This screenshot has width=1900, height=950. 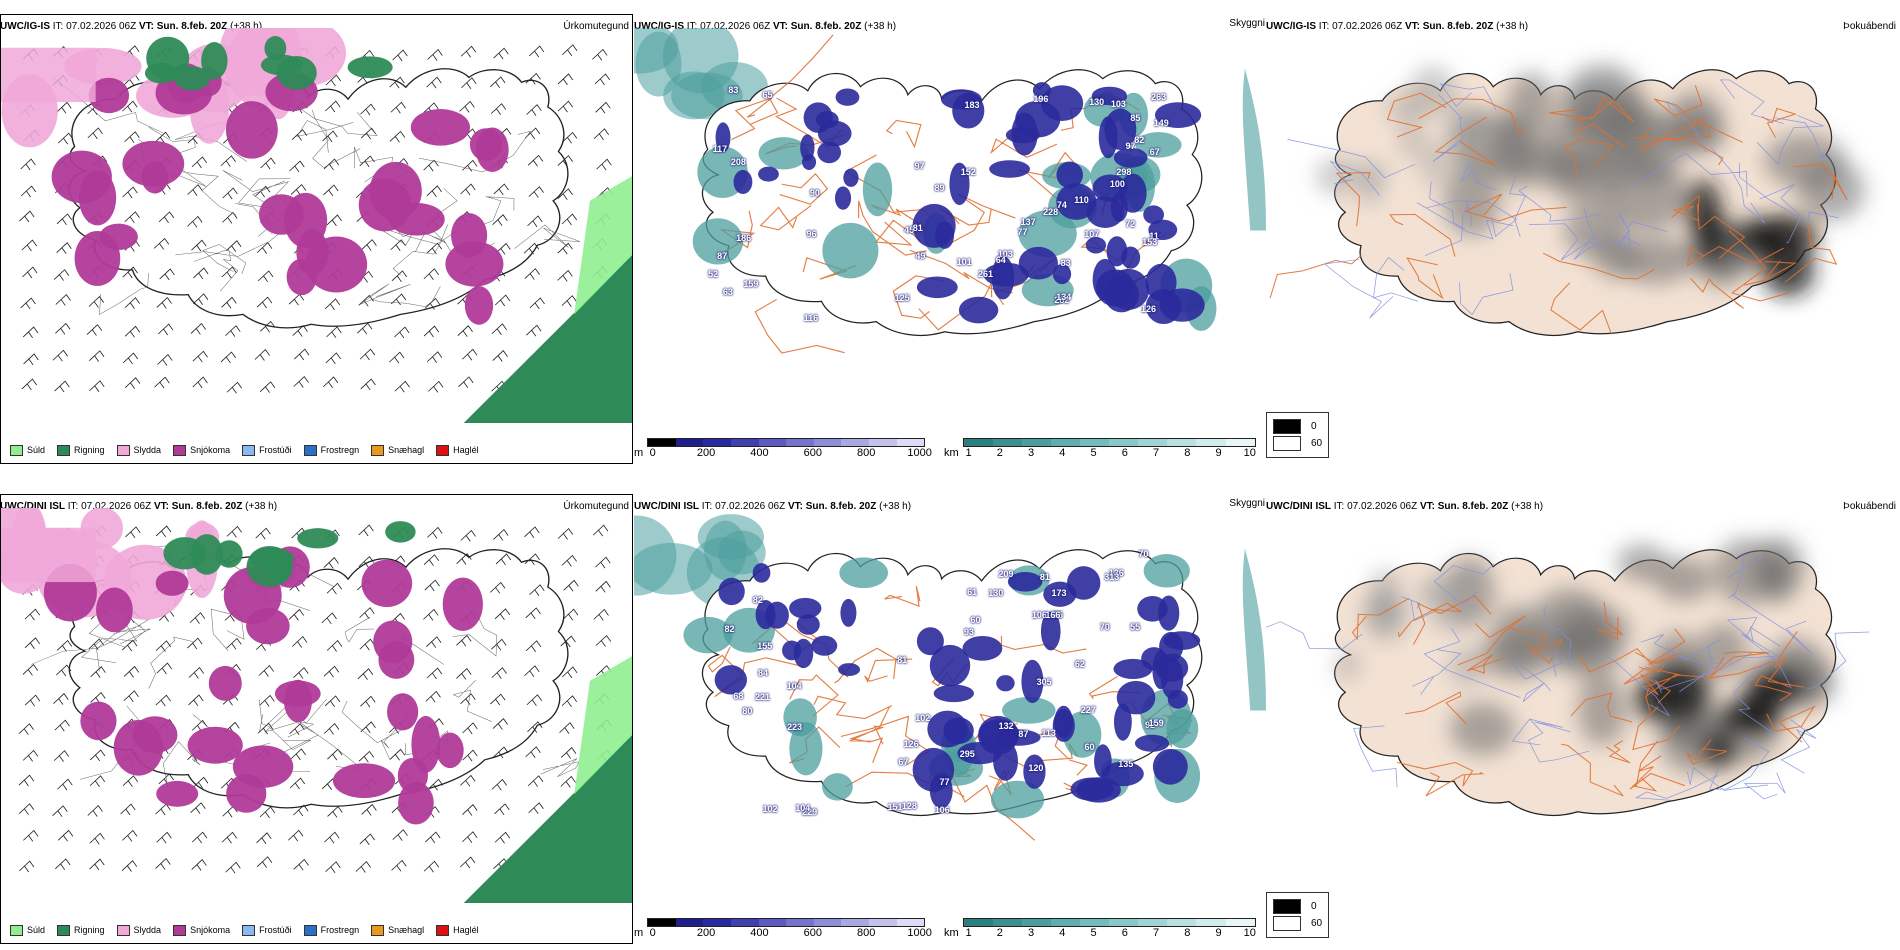 I want to click on colorbar-tick: 0, so click(x=652, y=933).